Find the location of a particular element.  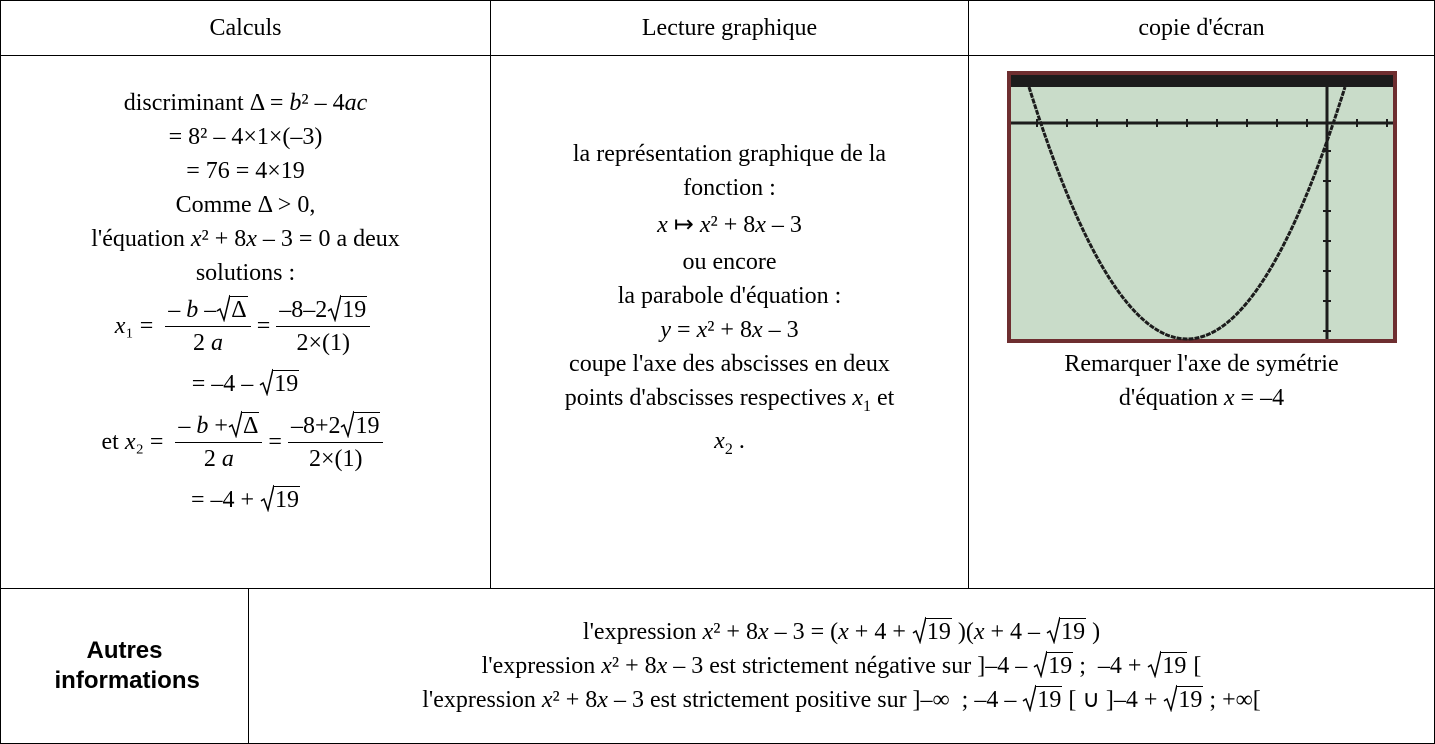

header: Lecture graphique is located at coordinates (729, 27).